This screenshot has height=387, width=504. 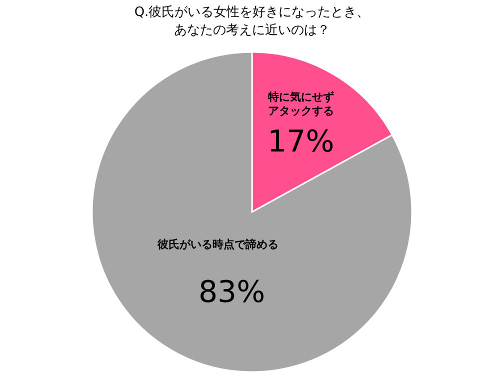 I want to click on chart-title: Q.彼氏がいる女性を好きになったとき、あなたの考えに近いのは？, so click(x=252, y=21).